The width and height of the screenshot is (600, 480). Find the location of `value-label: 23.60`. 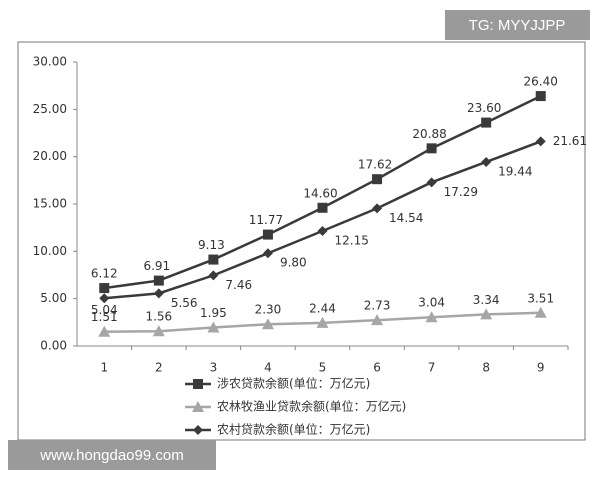

value-label: 23.60 is located at coordinates (484, 108).